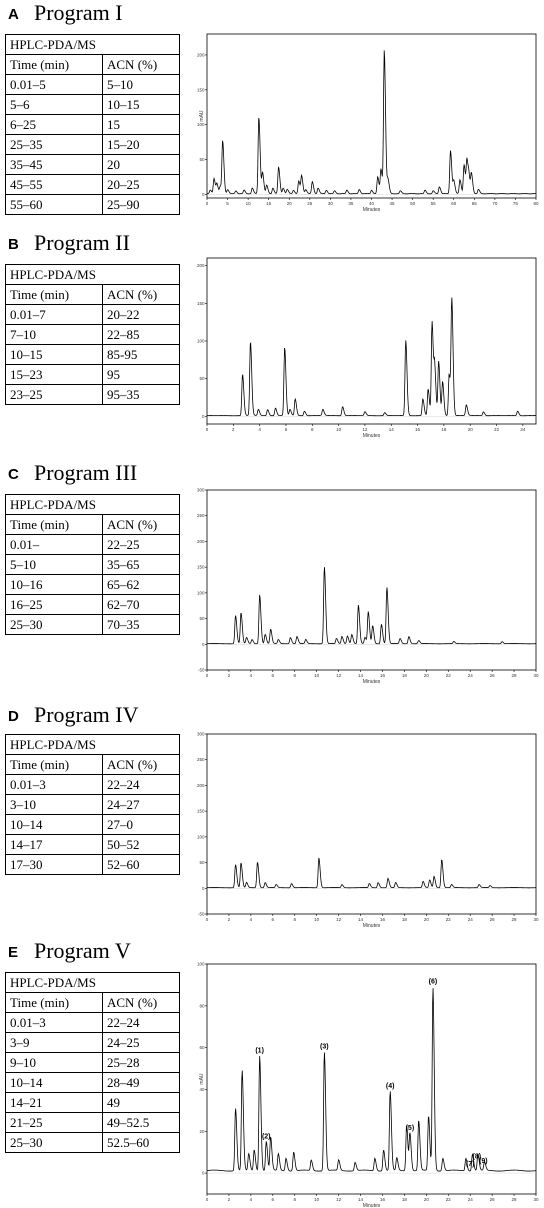 This screenshot has width=544, height=1208. Describe the element at coordinates (54, 545) in the screenshot. I see `time-cell: 0.01–` at that location.